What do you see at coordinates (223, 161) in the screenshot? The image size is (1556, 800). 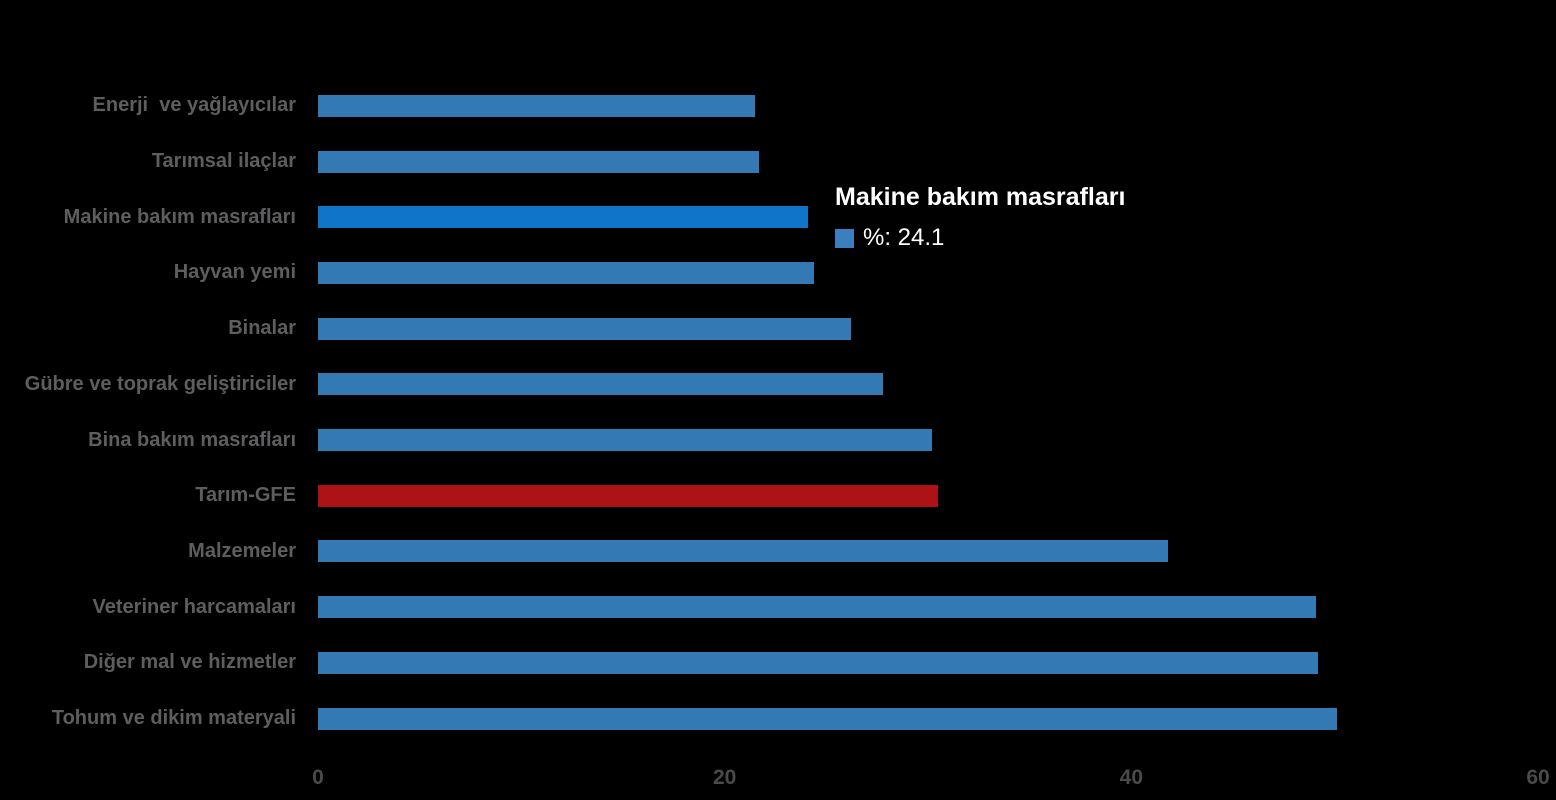 I see `category-label: Tarımsal ilaçlar` at bounding box center [223, 161].